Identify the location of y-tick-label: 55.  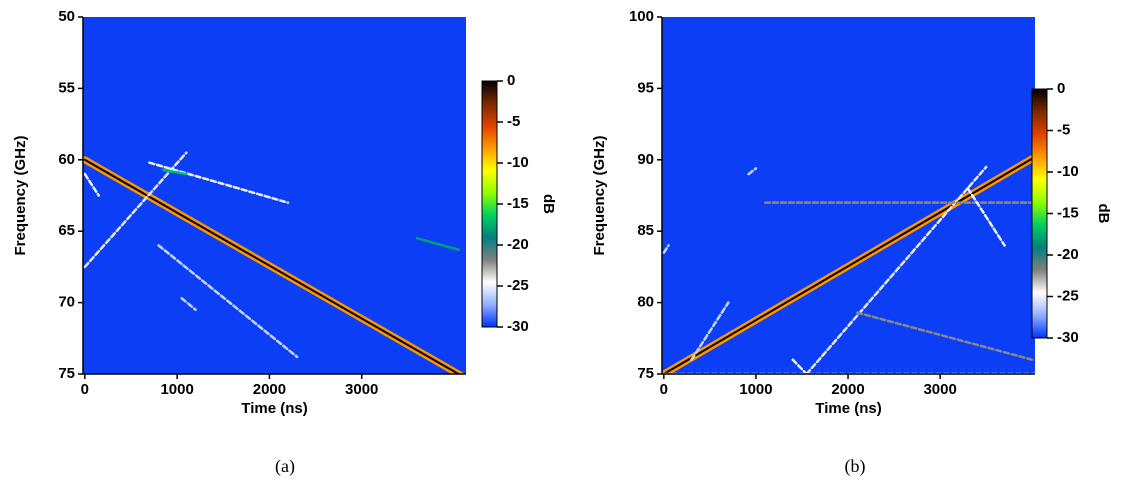
(66, 87).